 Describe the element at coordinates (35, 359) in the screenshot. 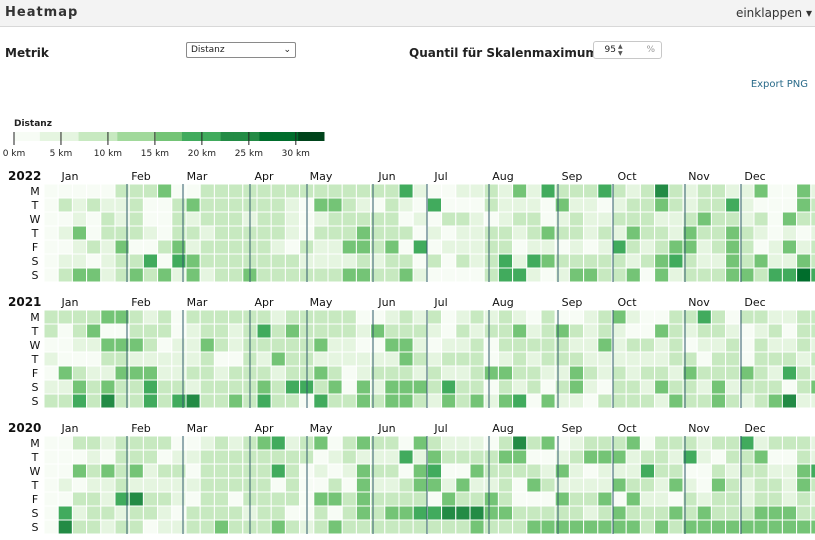

I see `weekday-label: T` at that location.